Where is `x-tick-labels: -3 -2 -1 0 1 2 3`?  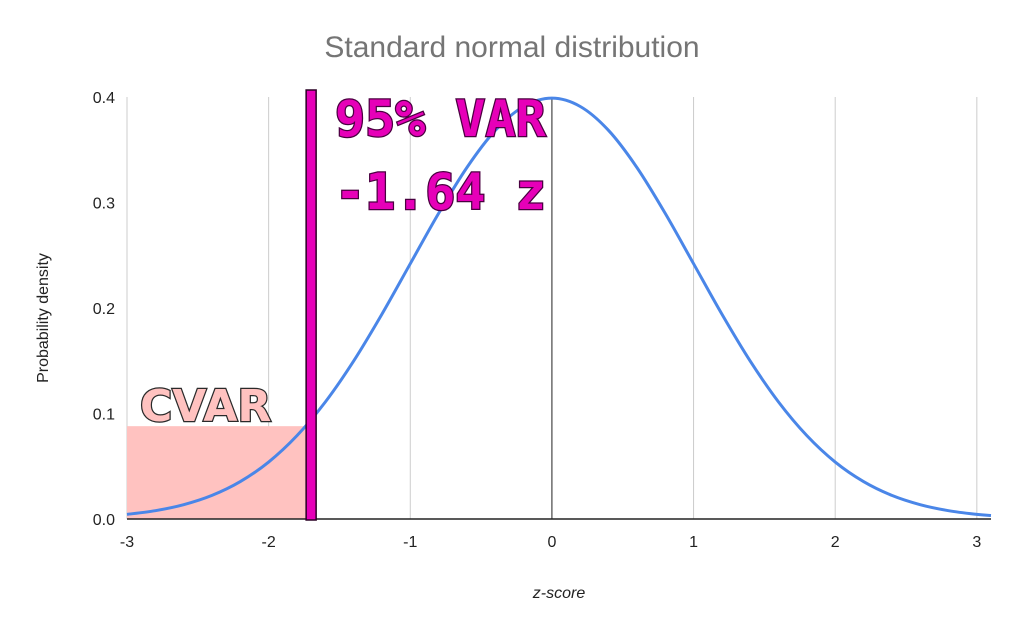 x-tick-labels: -3 -2 -1 0 1 2 3 is located at coordinates (551, 542).